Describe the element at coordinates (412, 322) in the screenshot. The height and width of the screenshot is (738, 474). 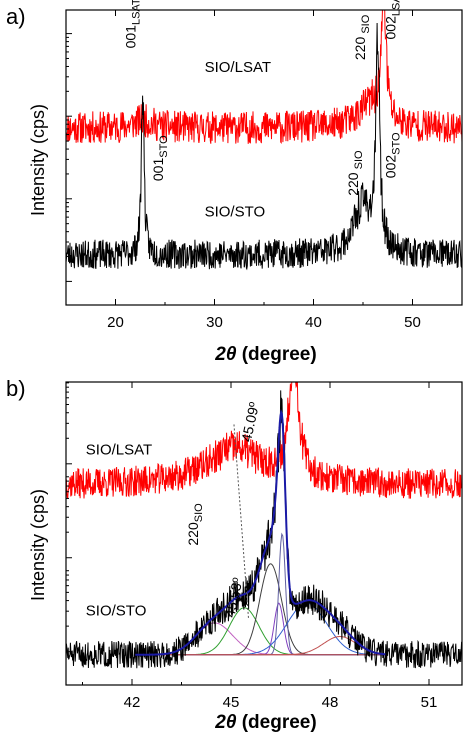
I see `x-tick-label: 50` at that location.